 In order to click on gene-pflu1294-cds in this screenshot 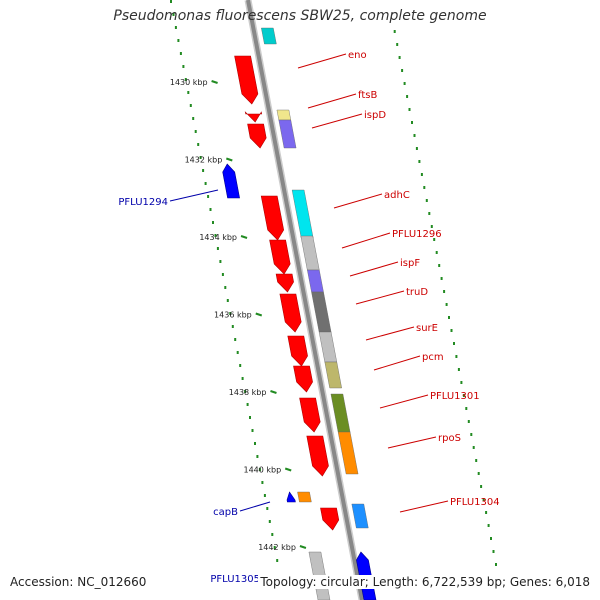, I will do `click(231, 181)`.